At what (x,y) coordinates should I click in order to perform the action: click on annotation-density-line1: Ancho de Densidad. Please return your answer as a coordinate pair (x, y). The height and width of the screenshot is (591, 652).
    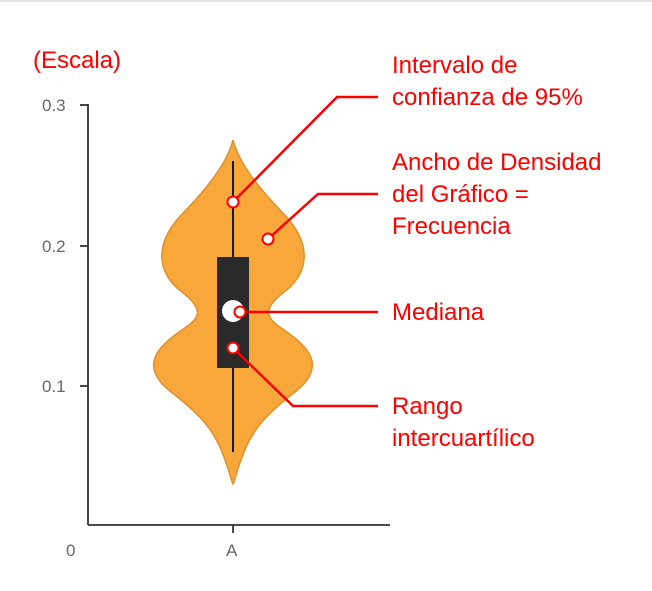
    Looking at the image, I should click on (496, 162).